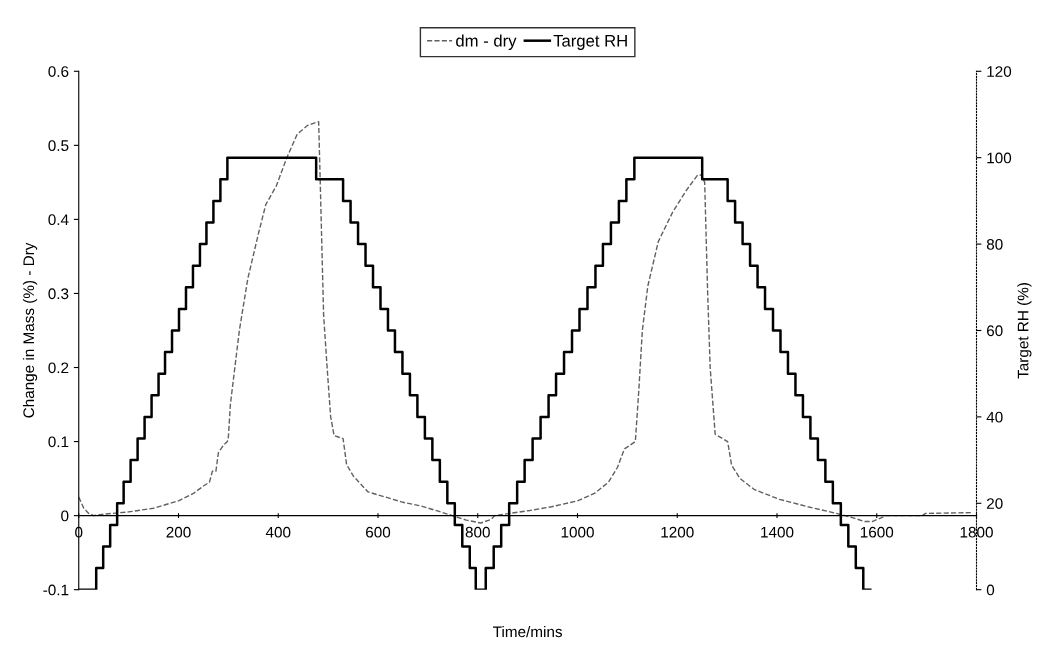  Describe the element at coordinates (777, 532) in the screenshot. I see `x-tick-label: 1400` at that location.